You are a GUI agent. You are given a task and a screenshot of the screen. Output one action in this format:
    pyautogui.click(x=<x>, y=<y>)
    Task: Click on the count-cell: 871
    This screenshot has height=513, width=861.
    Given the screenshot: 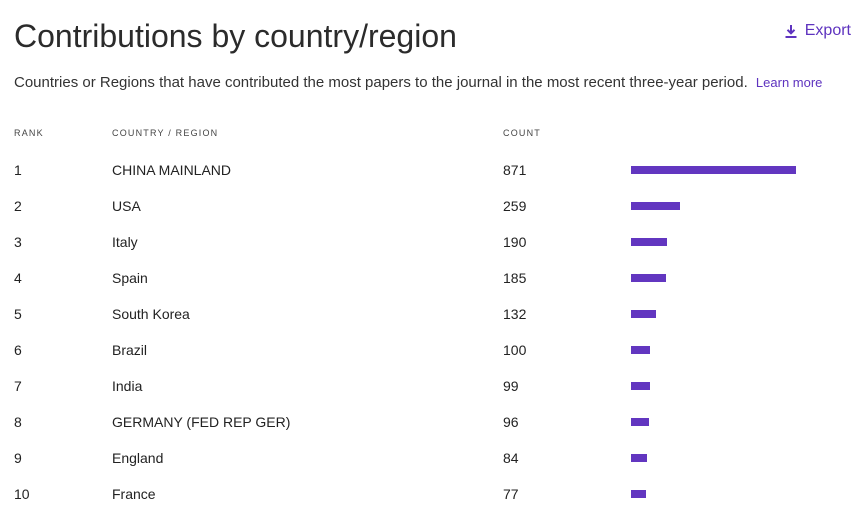 What is the action you would take?
    pyautogui.click(x=515, y=170)
    